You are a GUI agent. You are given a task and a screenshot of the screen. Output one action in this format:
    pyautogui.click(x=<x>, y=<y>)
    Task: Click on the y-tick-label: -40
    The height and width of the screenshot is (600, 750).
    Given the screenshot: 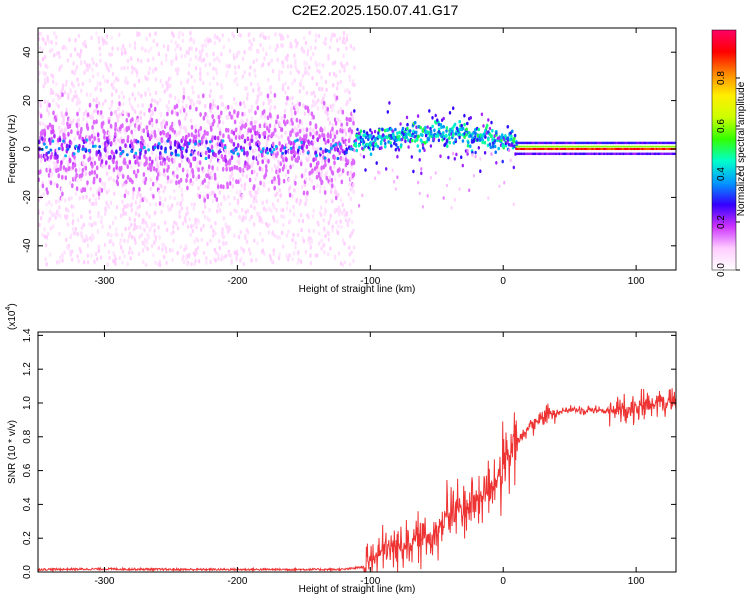 What is the action you would take?
    pyautogui.click(x=27, y=245)
    